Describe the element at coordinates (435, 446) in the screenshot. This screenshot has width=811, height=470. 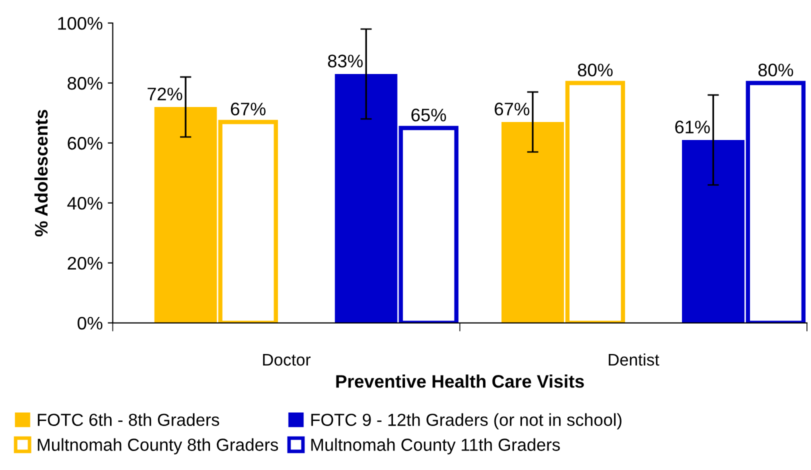
I see `legend-label: Multnomah County 11th Graders` at that location.